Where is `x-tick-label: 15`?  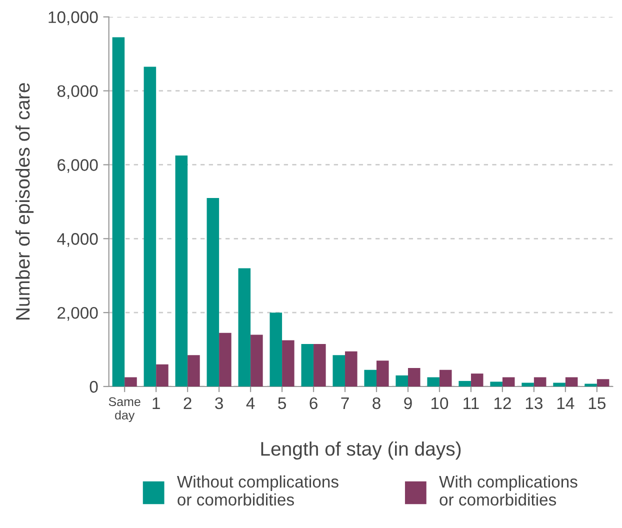 x-tick-label: 15 is located at coordinates (597, 404).